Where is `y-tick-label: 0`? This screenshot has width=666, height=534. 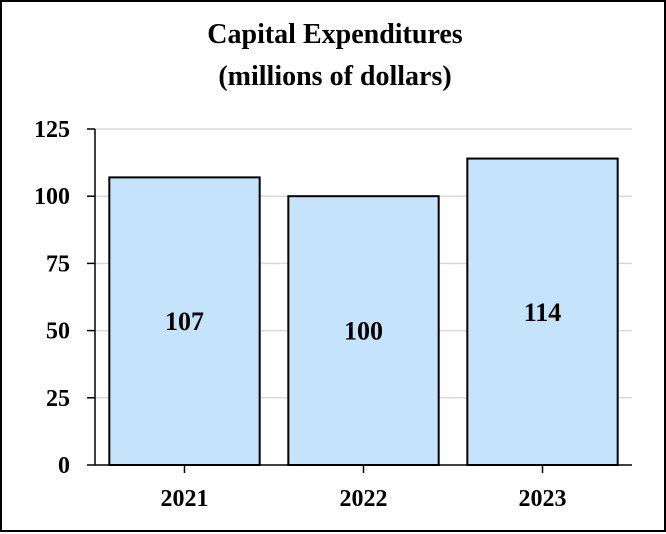 y-tick-label: 0 is located at coordinates (64, 466).